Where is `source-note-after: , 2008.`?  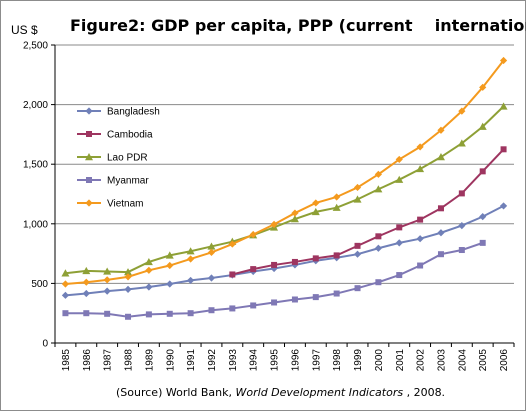 source-note-after: , 2008. is located at coordinates (424, 392).